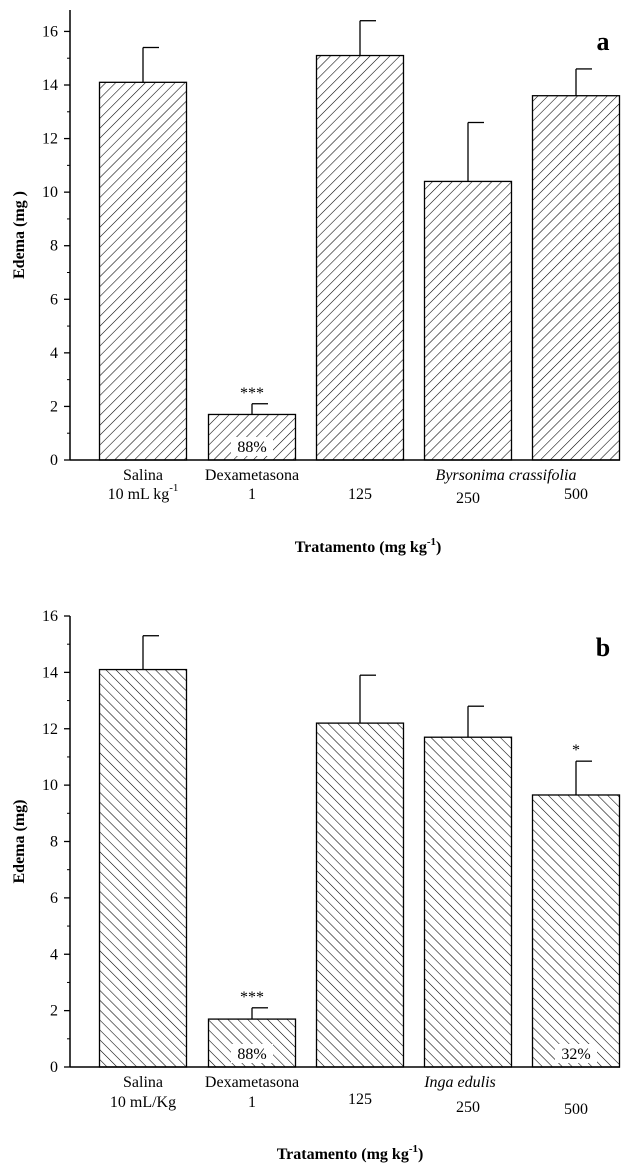  I want to click on category-sublabel: 10 mL kg-1, so click(143, 492).